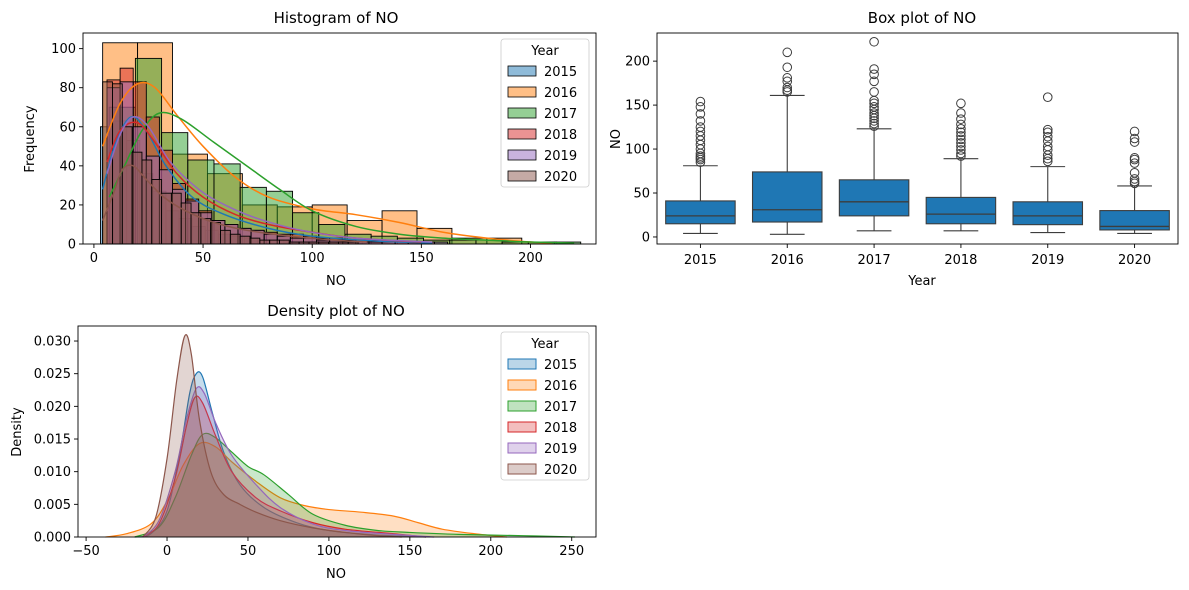 The height and width of the screenshot is (590, 1189). What do you see at coordinates (463, 242) in the screenshot?
I see `hist-bar-2017` at bounding box center [463, 242].